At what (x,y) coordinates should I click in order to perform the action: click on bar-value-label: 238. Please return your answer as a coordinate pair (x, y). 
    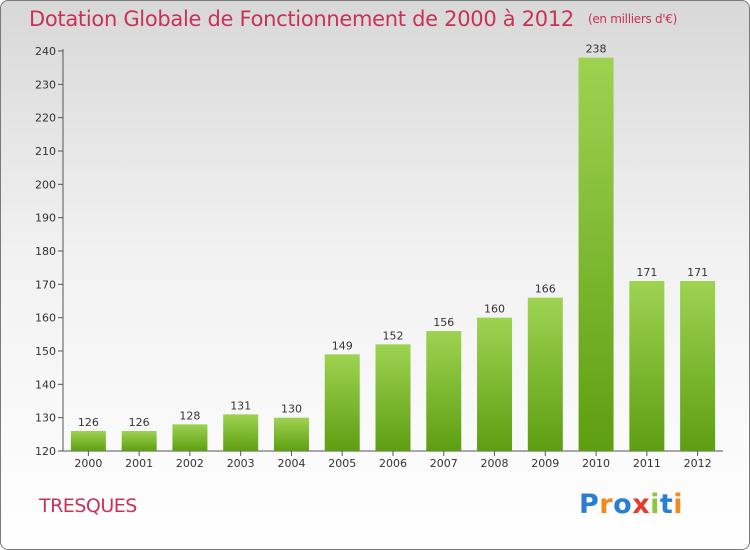
    Looking at the image, I should click on (596, 49).